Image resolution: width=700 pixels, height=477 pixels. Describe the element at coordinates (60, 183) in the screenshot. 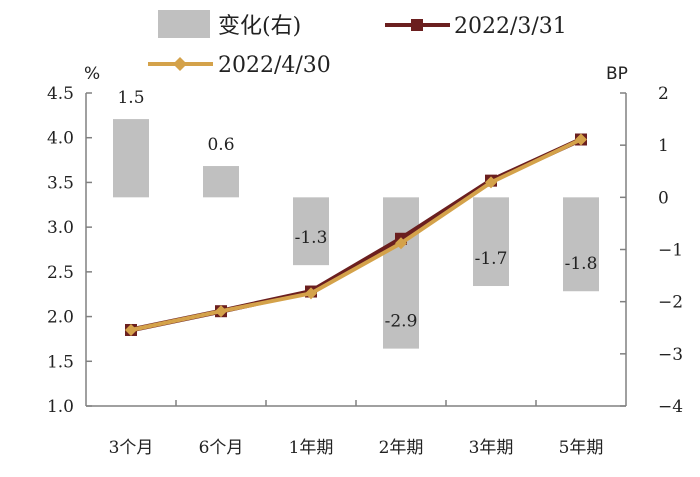

I see `left-tick-label: 3.5` at that location.